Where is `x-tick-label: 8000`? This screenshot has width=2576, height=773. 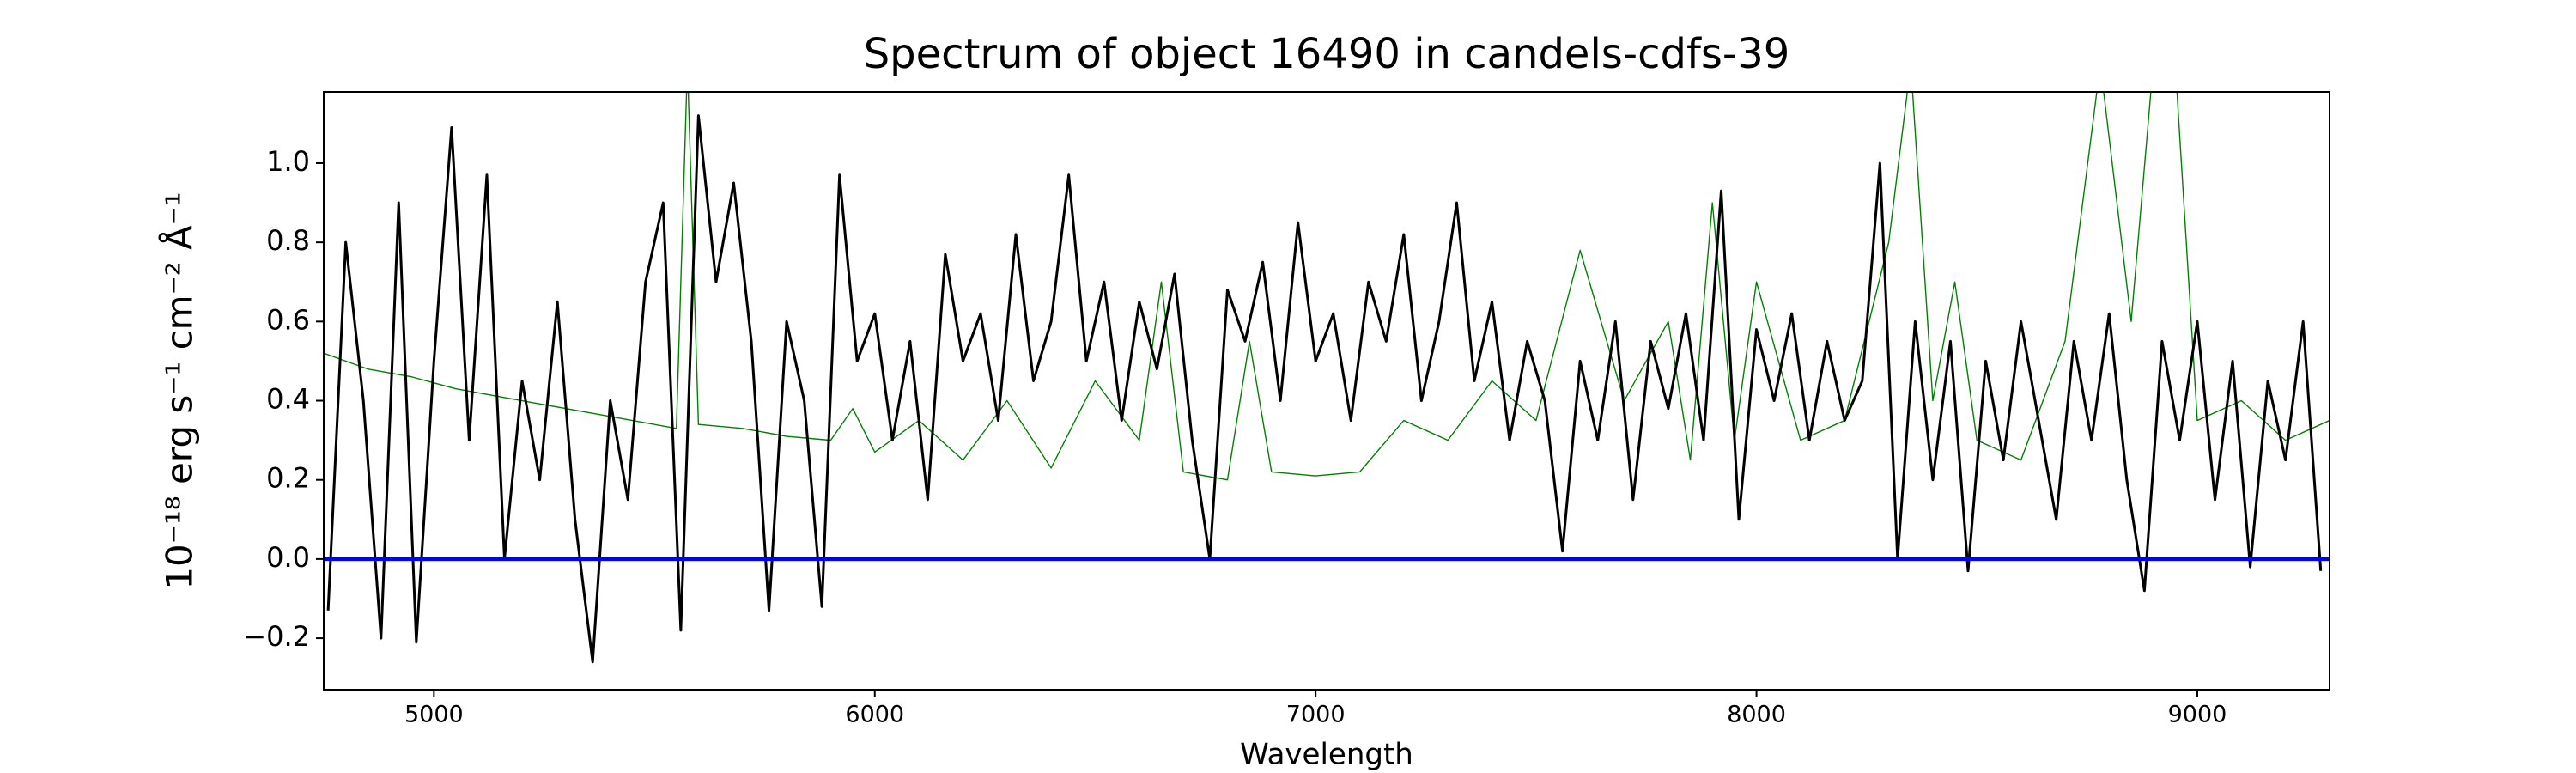
x-tick-label: 8000 is located at coordinates (1756, 715).